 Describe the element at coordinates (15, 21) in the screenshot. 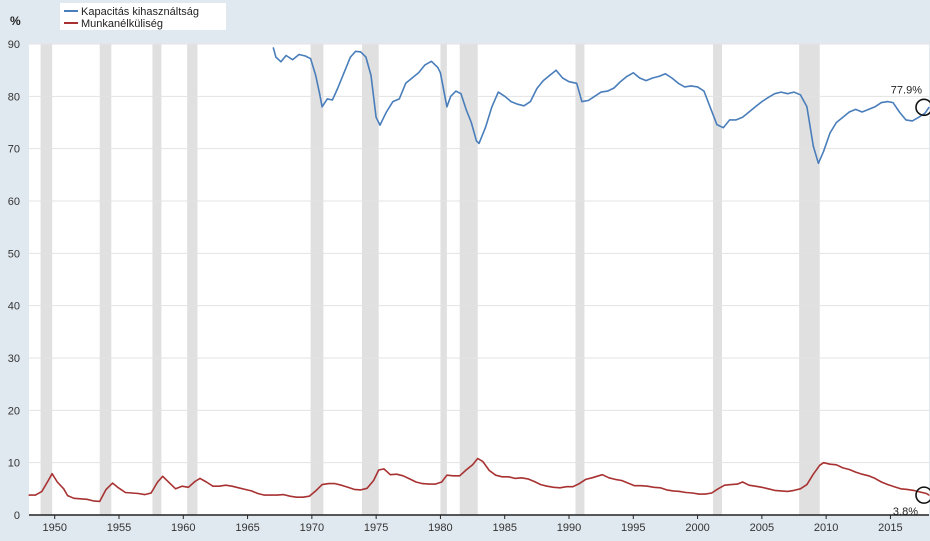

I see `y-axis-unit-label: %` at that location.